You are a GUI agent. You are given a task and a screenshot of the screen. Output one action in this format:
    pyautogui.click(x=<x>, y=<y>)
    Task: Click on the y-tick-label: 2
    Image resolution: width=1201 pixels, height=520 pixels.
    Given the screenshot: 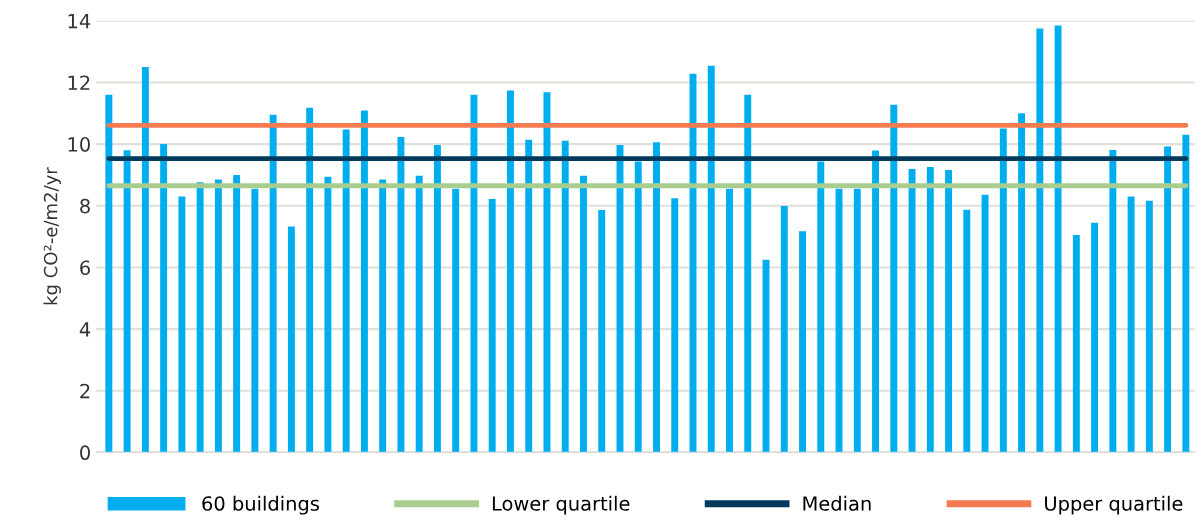 What is the action you would take?
    pyautogui.click(x=85, y=391)
    